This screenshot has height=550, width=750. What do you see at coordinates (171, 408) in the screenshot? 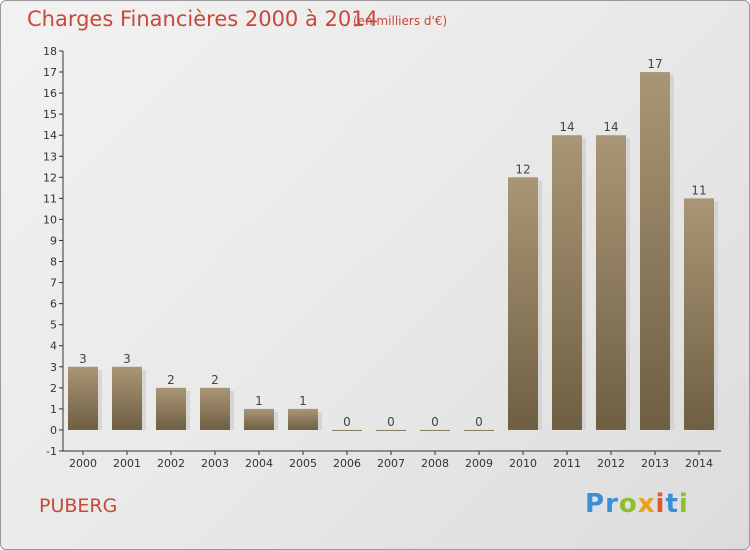
I see `bar-2002` at bounding box center [171, 408].